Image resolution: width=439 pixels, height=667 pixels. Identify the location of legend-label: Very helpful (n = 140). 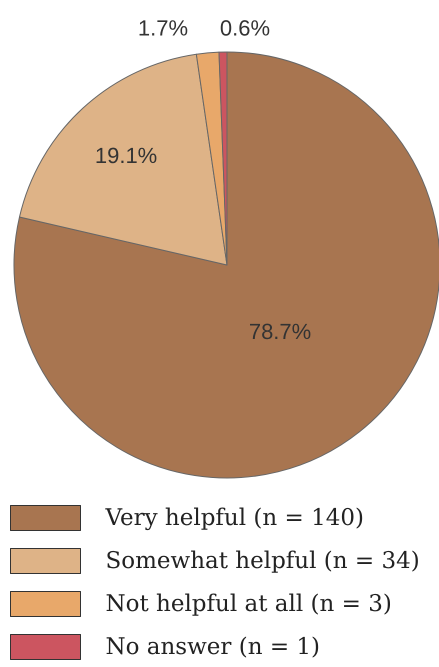
(234, 518).